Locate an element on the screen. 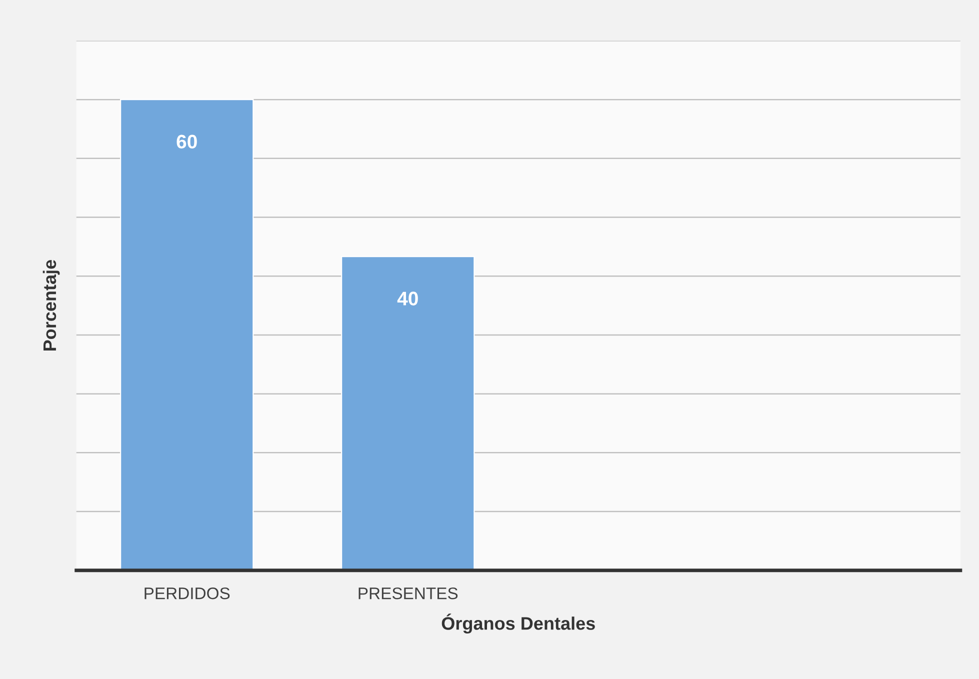 The image size is (979, 679). x-tick-label: PRESENTES is located at coordinates (408, 593).